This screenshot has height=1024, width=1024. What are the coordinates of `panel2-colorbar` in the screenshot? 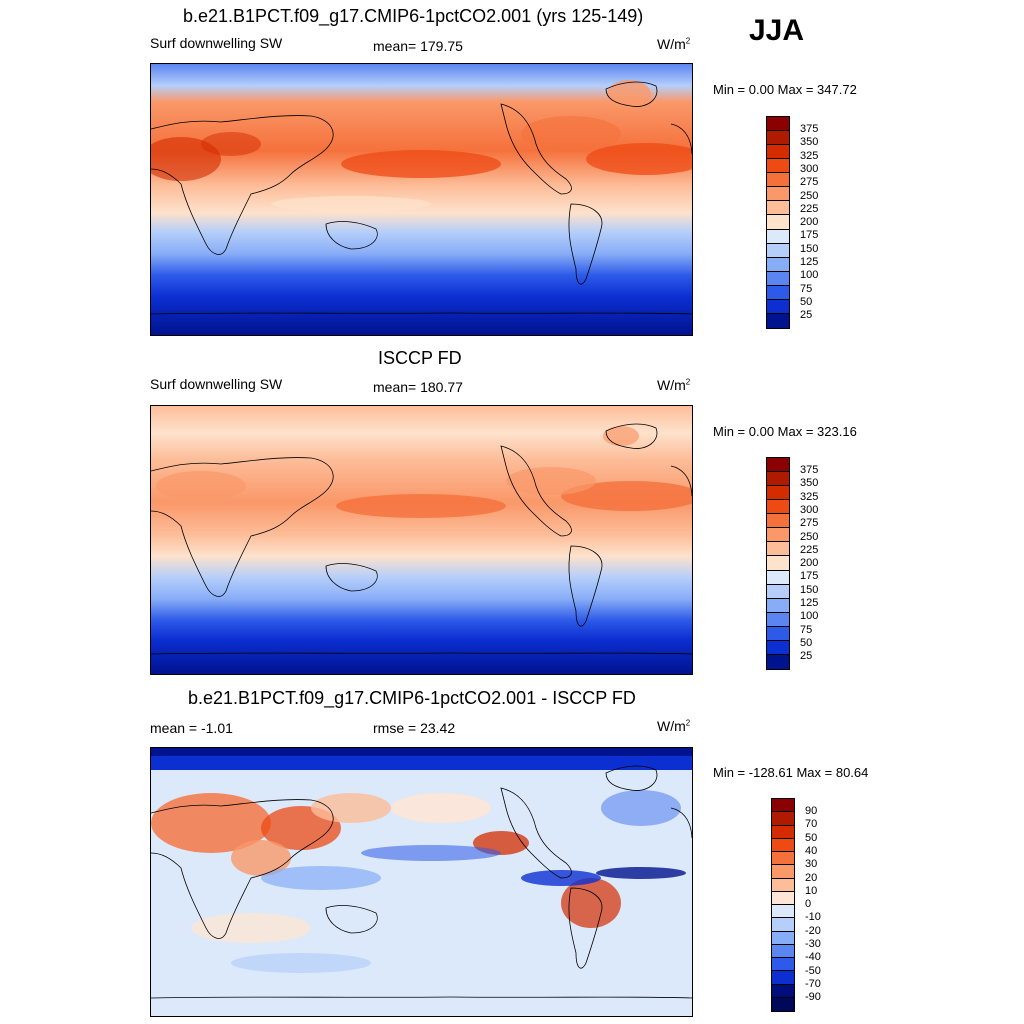 It's located at (778, 563).